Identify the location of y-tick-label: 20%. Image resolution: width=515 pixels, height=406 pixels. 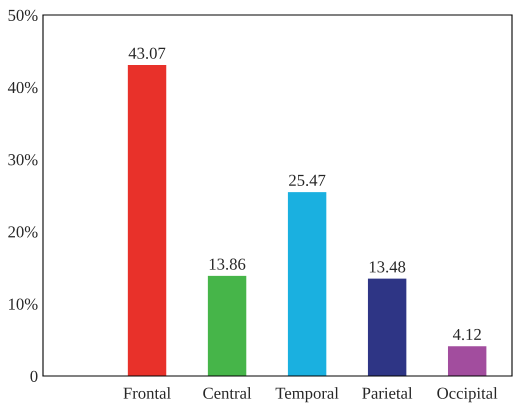
(23, 232).